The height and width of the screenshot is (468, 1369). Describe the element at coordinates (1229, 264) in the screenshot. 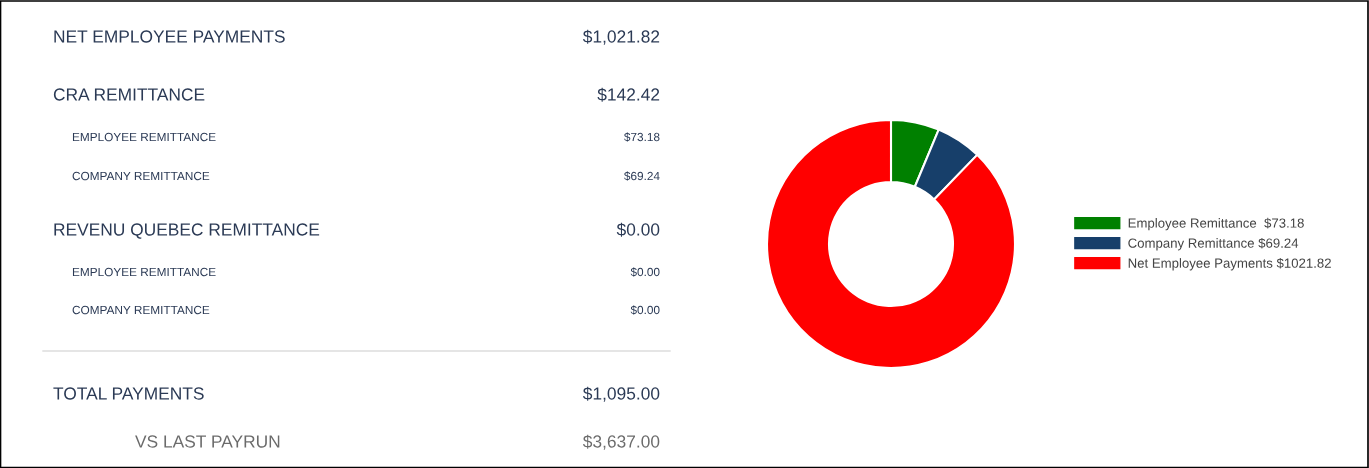

I see `legend-label: Net Employee Payments $1021.82` at that location.